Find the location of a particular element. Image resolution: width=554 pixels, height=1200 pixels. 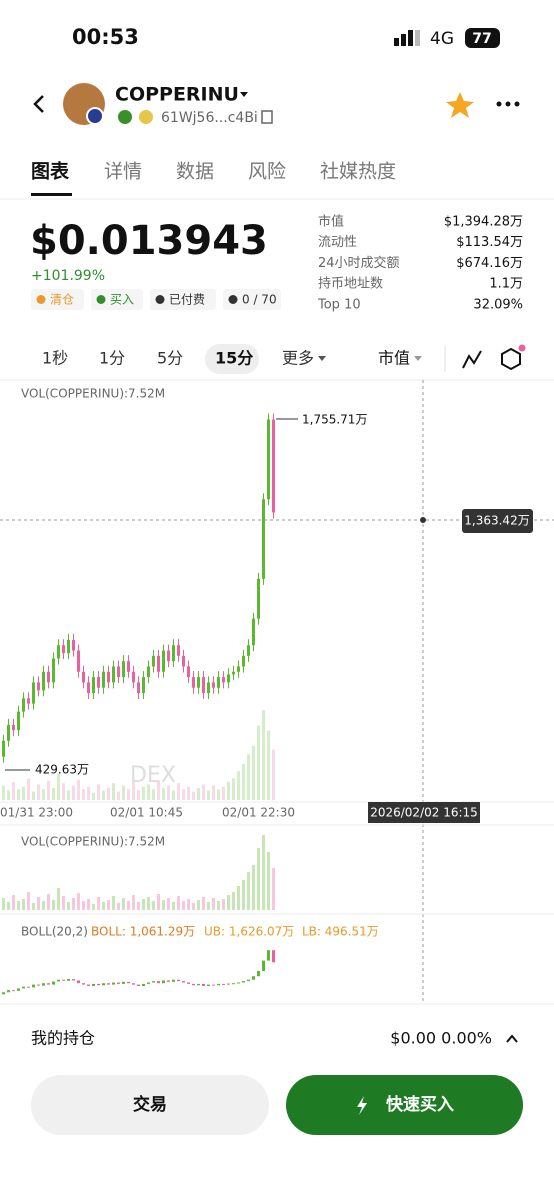

interval: 15分 is located at coordinates (234, 358).